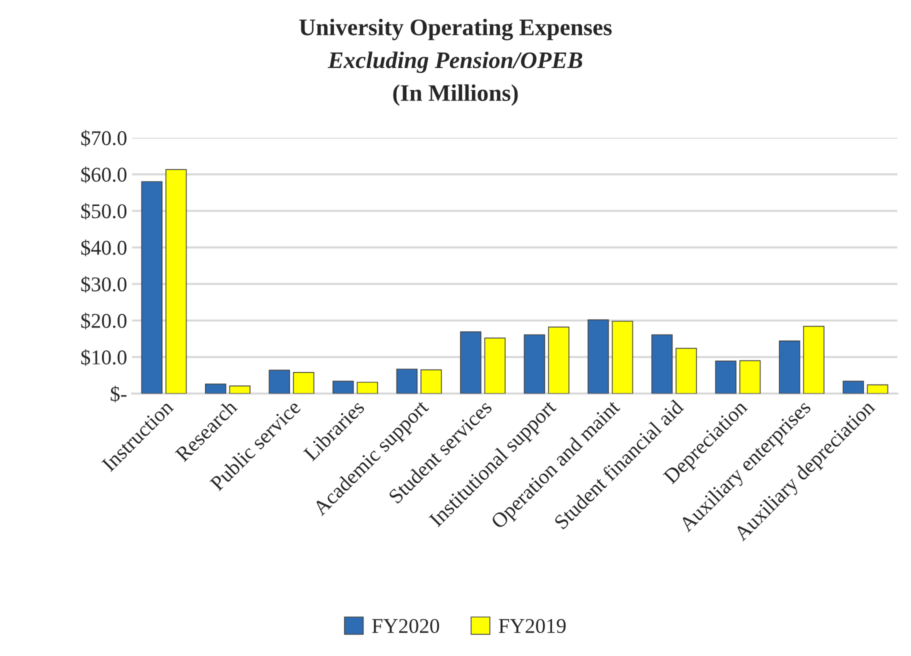 The image size is (911, 656). Describe the element at coordinates (455, 29) in the screenshot. I see `chart-title: University Operating Expenses` at that location.